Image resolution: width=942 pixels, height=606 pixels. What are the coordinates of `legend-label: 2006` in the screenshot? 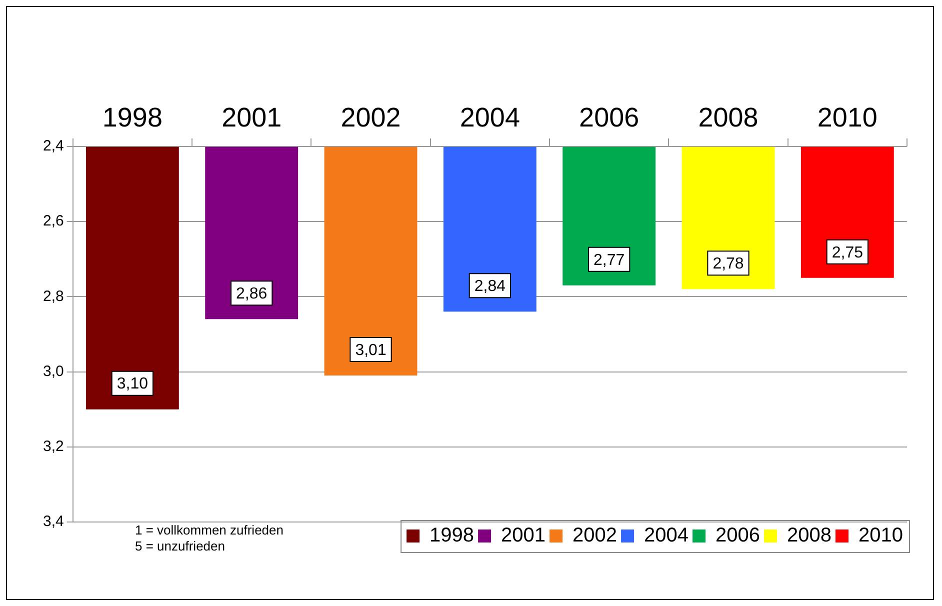 It's located at (738, 535).